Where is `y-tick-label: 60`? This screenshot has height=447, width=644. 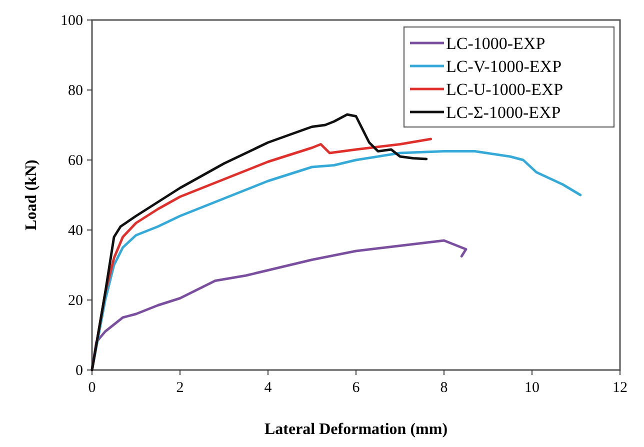 y-tick-label: 60 is located at coordinates (75, 161).